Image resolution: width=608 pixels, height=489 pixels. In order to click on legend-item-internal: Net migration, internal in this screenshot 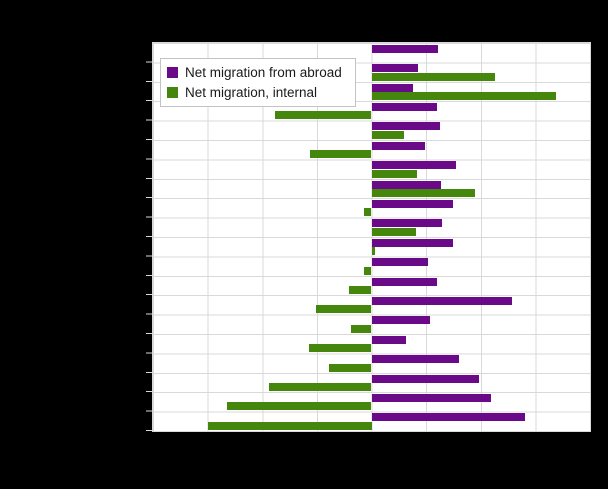, I will do `click(254, 92)`.